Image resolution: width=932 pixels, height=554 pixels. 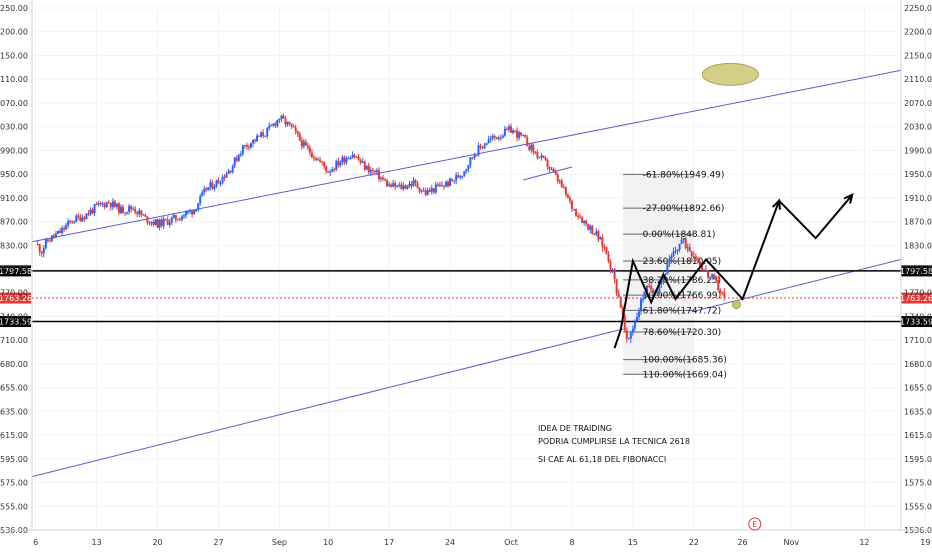 I want to click on fib-level-label: -27.00%(1892.66), so click(x=684, y=209).